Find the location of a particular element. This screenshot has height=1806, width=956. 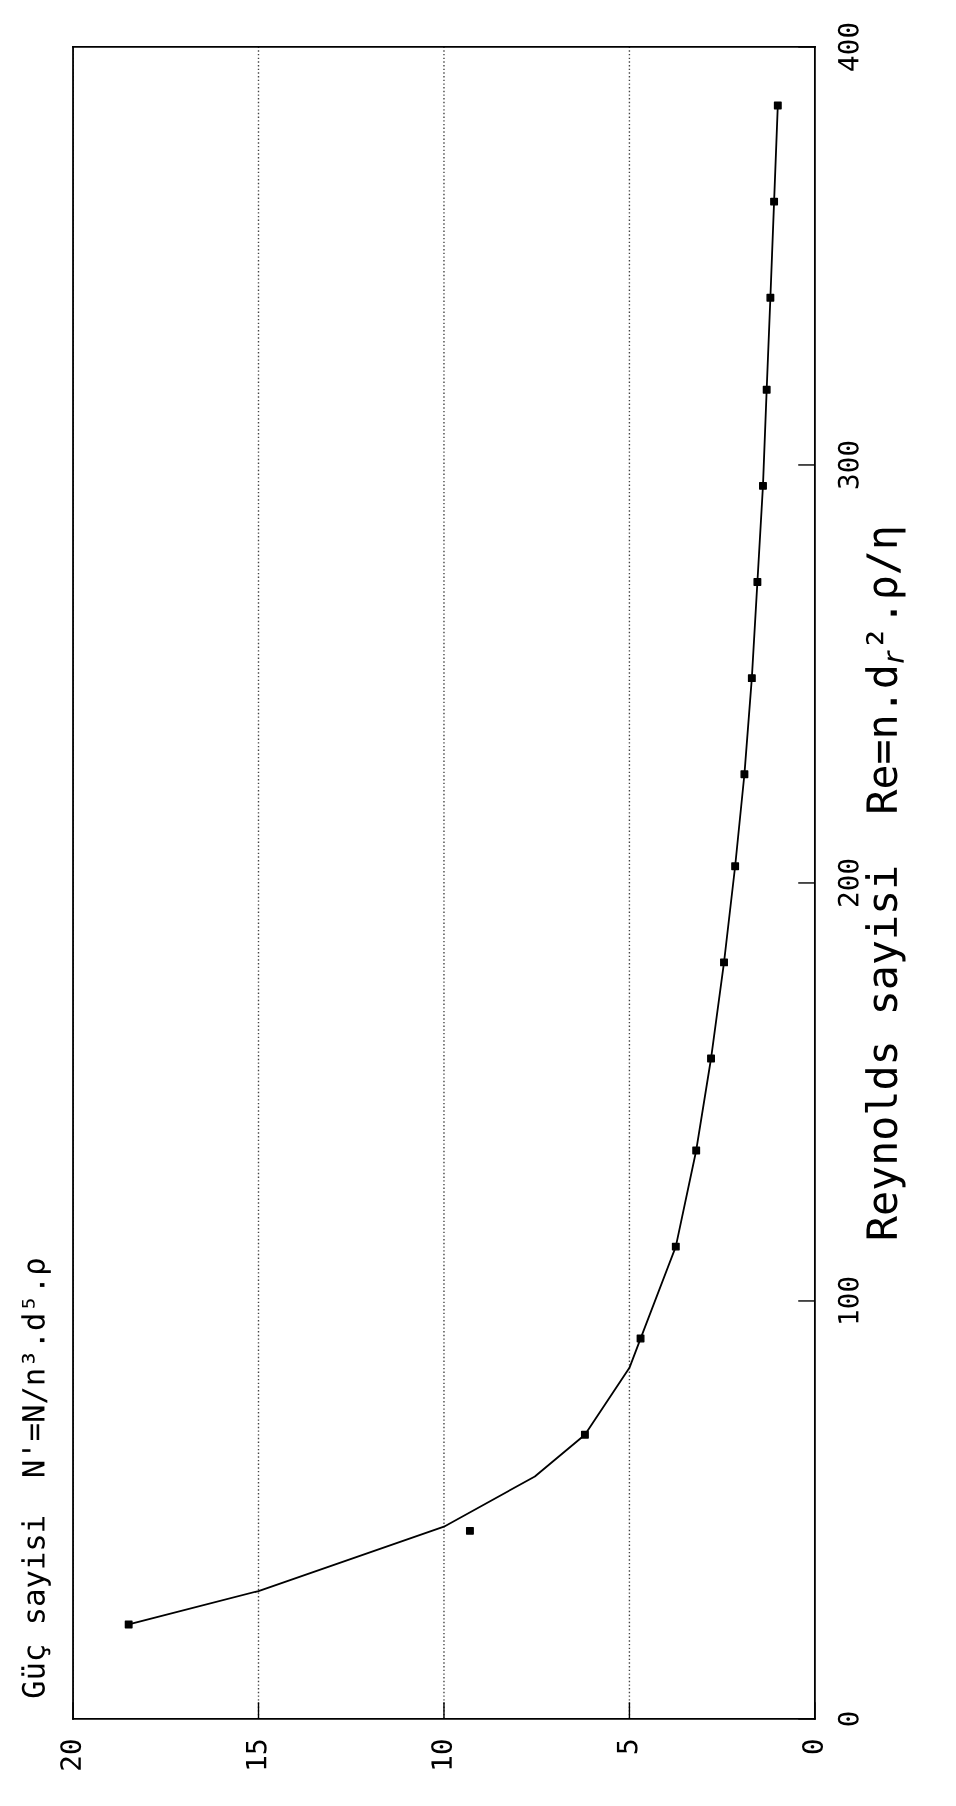

y-tick-label: 300 is located at coordinates (848, 465).